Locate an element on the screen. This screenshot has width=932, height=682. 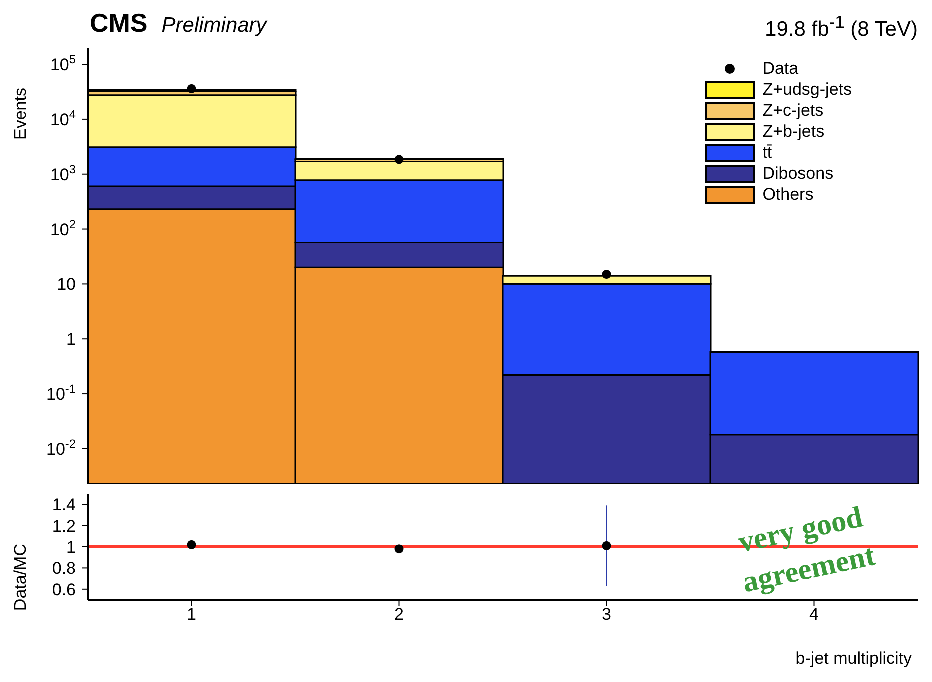
x-tick-label: 4 is located at coordinates (814, 614).